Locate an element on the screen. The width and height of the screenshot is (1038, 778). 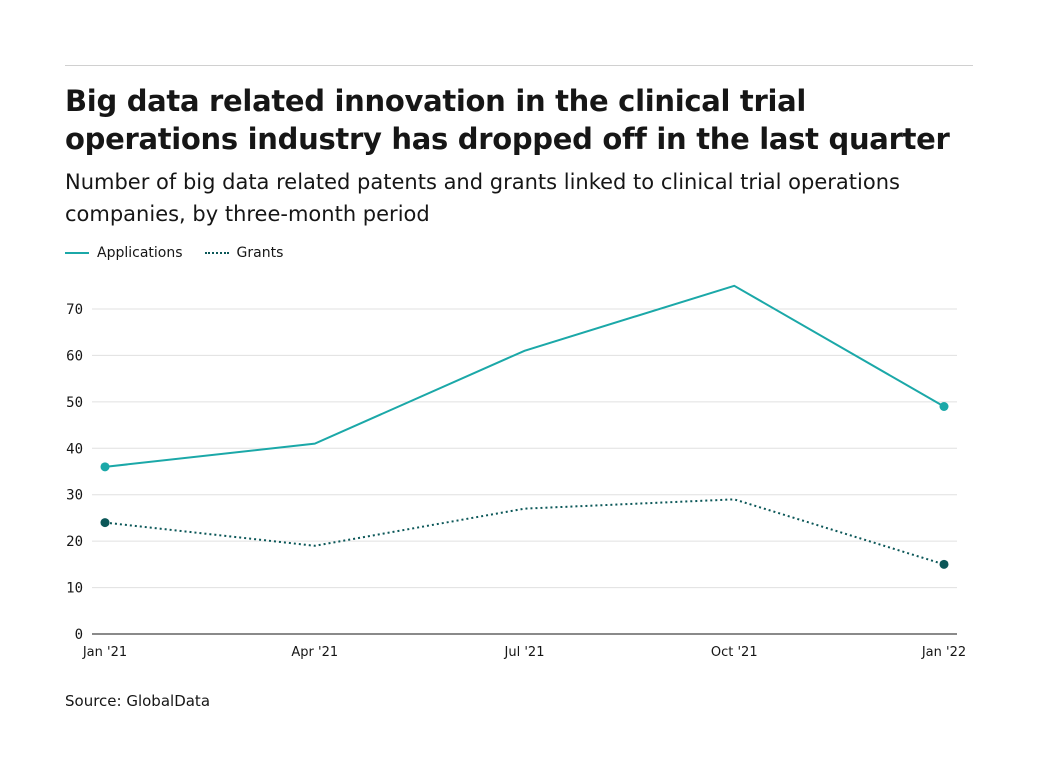
series-line-grants is located at coordinates (524, 532).